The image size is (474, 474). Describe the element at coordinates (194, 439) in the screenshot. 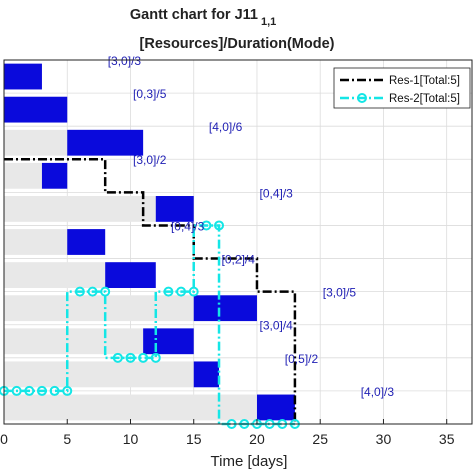

I see `x-tick-label-3: 15` at that location.